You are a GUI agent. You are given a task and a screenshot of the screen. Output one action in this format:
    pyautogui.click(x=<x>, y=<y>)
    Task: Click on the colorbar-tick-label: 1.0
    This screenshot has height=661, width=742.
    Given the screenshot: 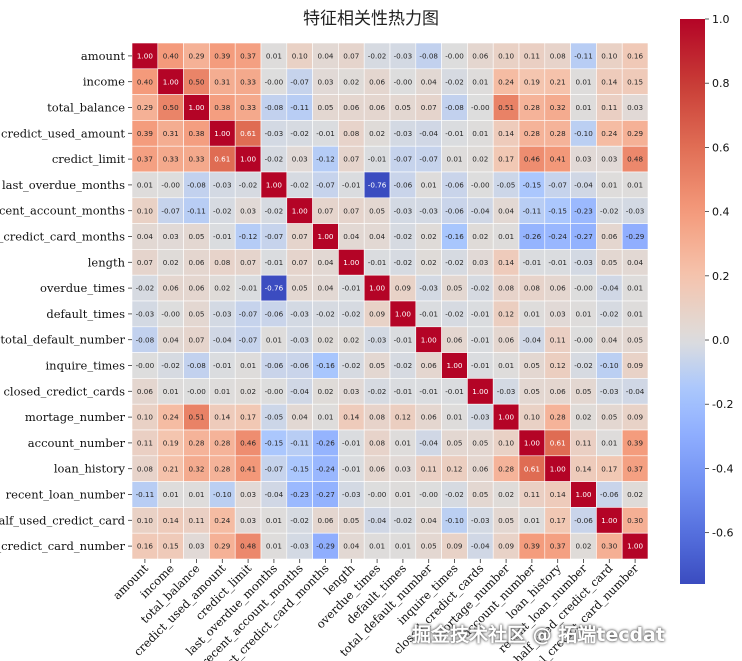 What is the action you would take?
    pyautogui.click(x=721, y=19)
    